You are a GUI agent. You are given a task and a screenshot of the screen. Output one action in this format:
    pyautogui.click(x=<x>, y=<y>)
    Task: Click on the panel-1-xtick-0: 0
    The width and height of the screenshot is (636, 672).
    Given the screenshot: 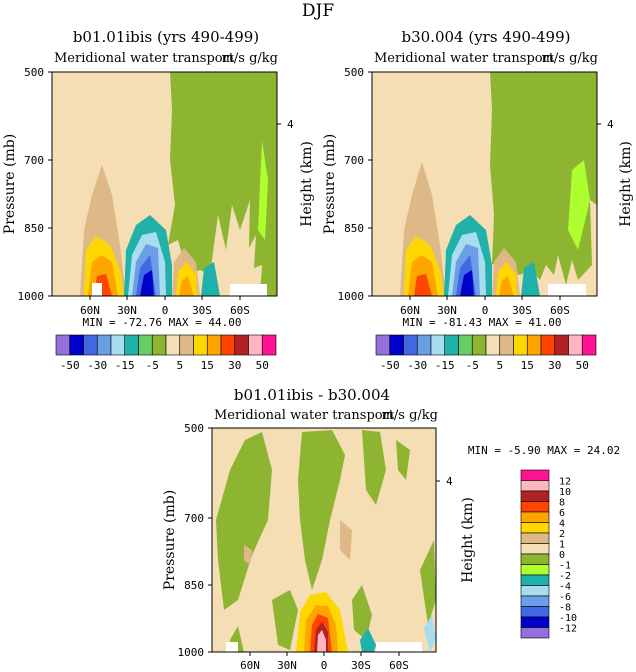 What is the action you would take?
    pyautogui.click(x=165, y=310)
    